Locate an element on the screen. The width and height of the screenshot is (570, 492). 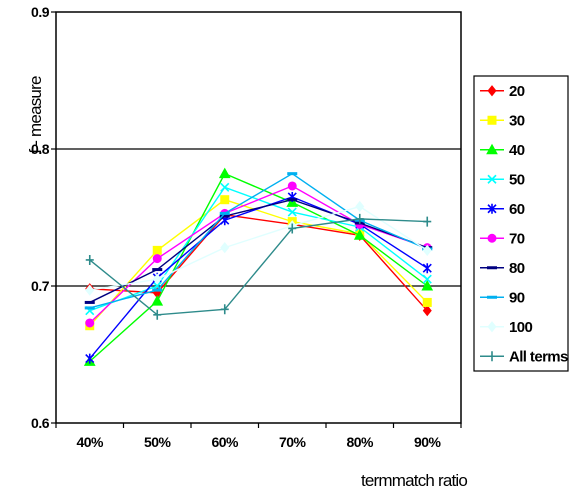
legend-item: 20 is located at coordinates (502, 91).